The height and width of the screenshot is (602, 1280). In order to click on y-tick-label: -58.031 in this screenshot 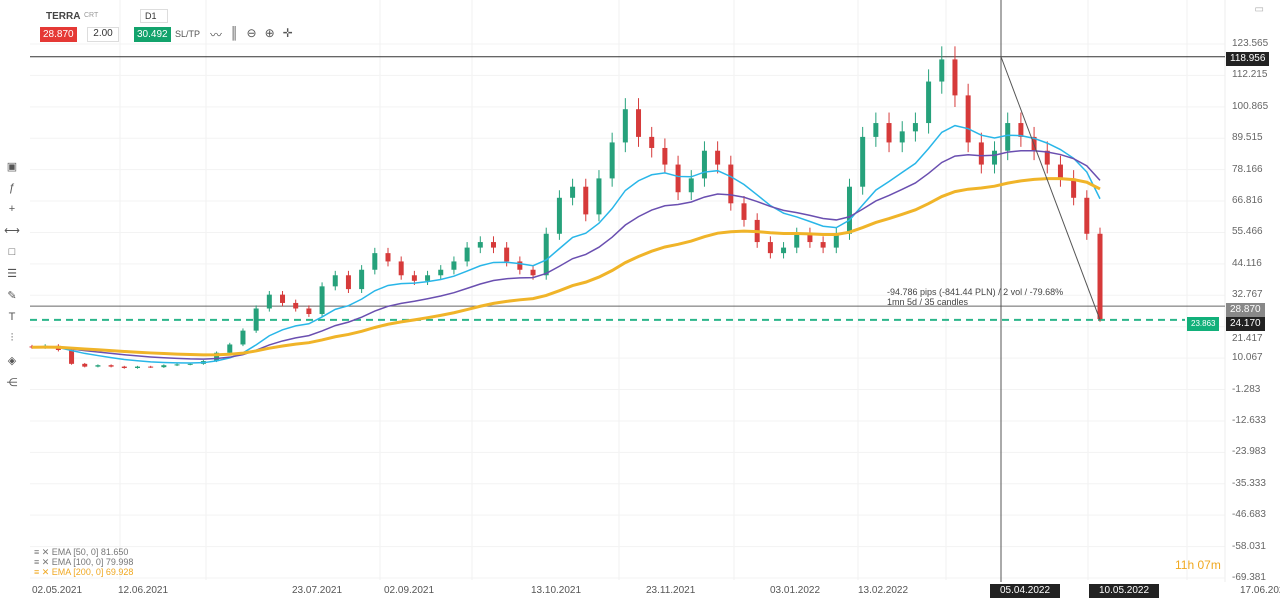, I will do `click(1249, 546)`.